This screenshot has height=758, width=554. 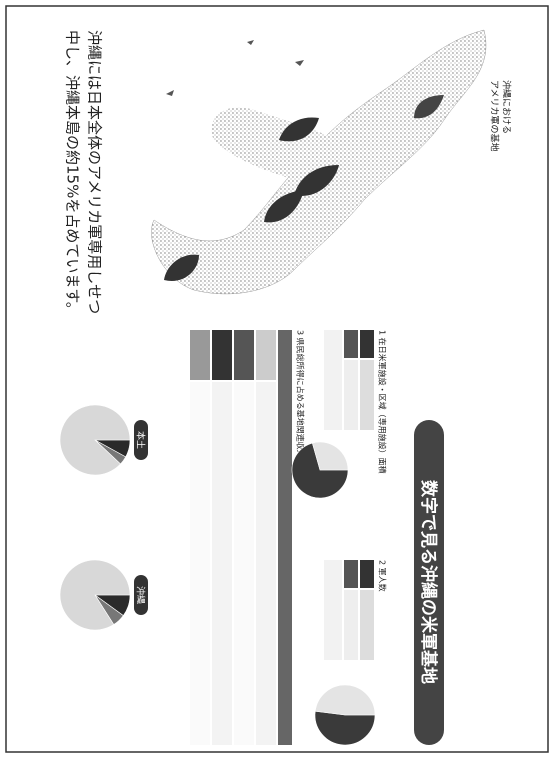 I want to click on section-heading: 1 在日米軍施設・区域（専用施設）面積, so click(x=383, y=402).